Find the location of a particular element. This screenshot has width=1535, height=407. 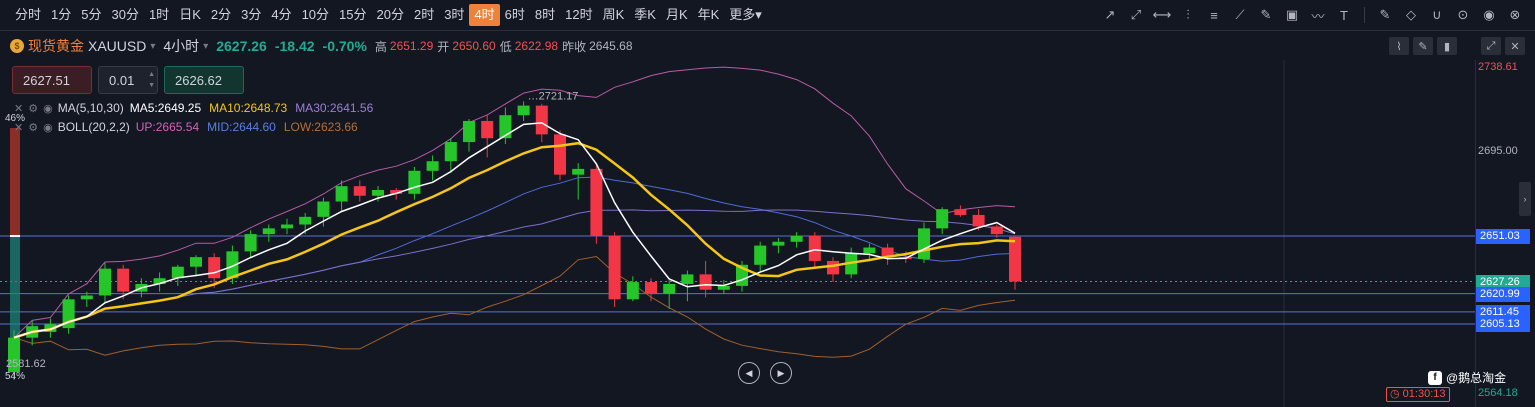

scroll-right-button: ▶ is located at coordinates (781, 373).